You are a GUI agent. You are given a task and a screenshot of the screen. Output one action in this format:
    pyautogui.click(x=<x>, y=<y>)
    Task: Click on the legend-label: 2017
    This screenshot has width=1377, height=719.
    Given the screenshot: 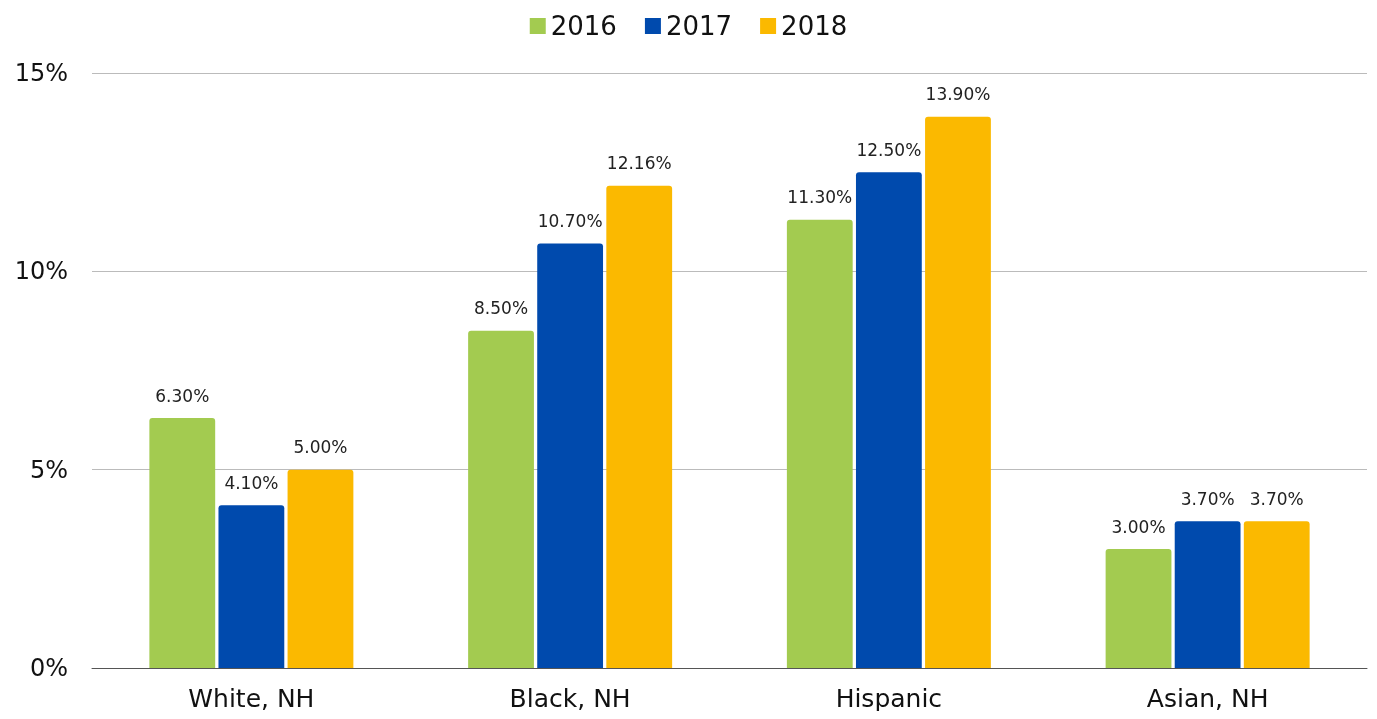 What is the action you would take?
    pyautogui.click(x=699, y=26)
    